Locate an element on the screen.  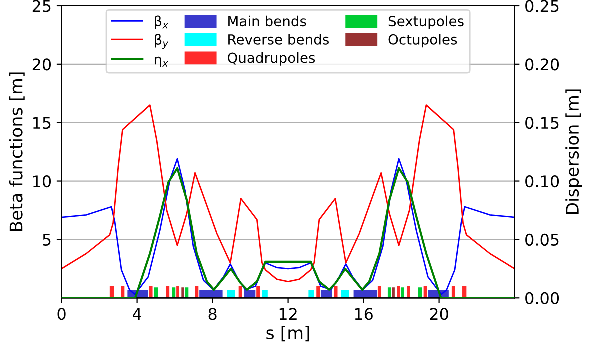
legend-label: Main bends is located at coordinates (267, 21).